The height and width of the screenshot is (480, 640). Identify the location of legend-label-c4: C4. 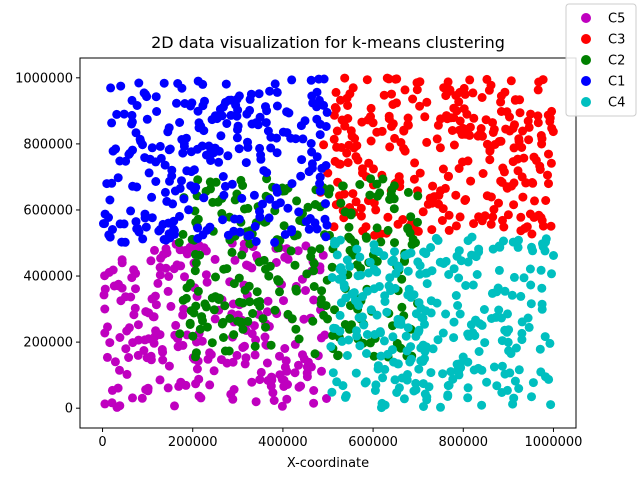
(616, 103).